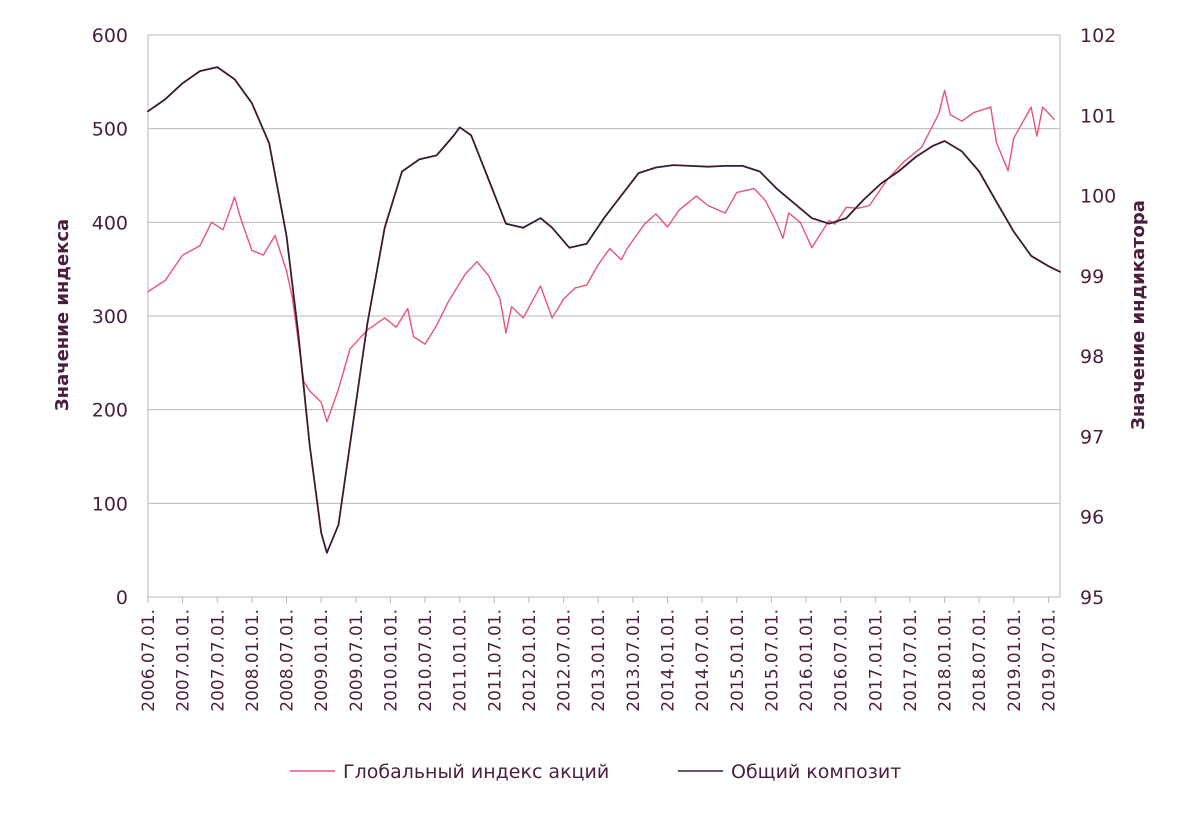 The height and width of the screenshot is (816, 1200). I want to click on x-tick-label: 2012.07.01., so click(565, 660).